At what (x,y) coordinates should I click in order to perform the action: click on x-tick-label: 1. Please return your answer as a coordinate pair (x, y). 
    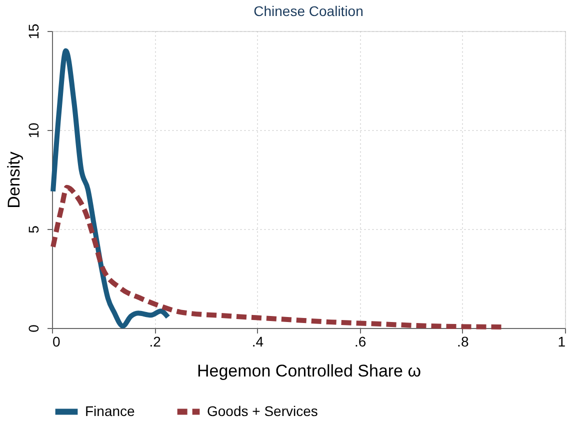
    Looking at the image, I should click on (562, 342).